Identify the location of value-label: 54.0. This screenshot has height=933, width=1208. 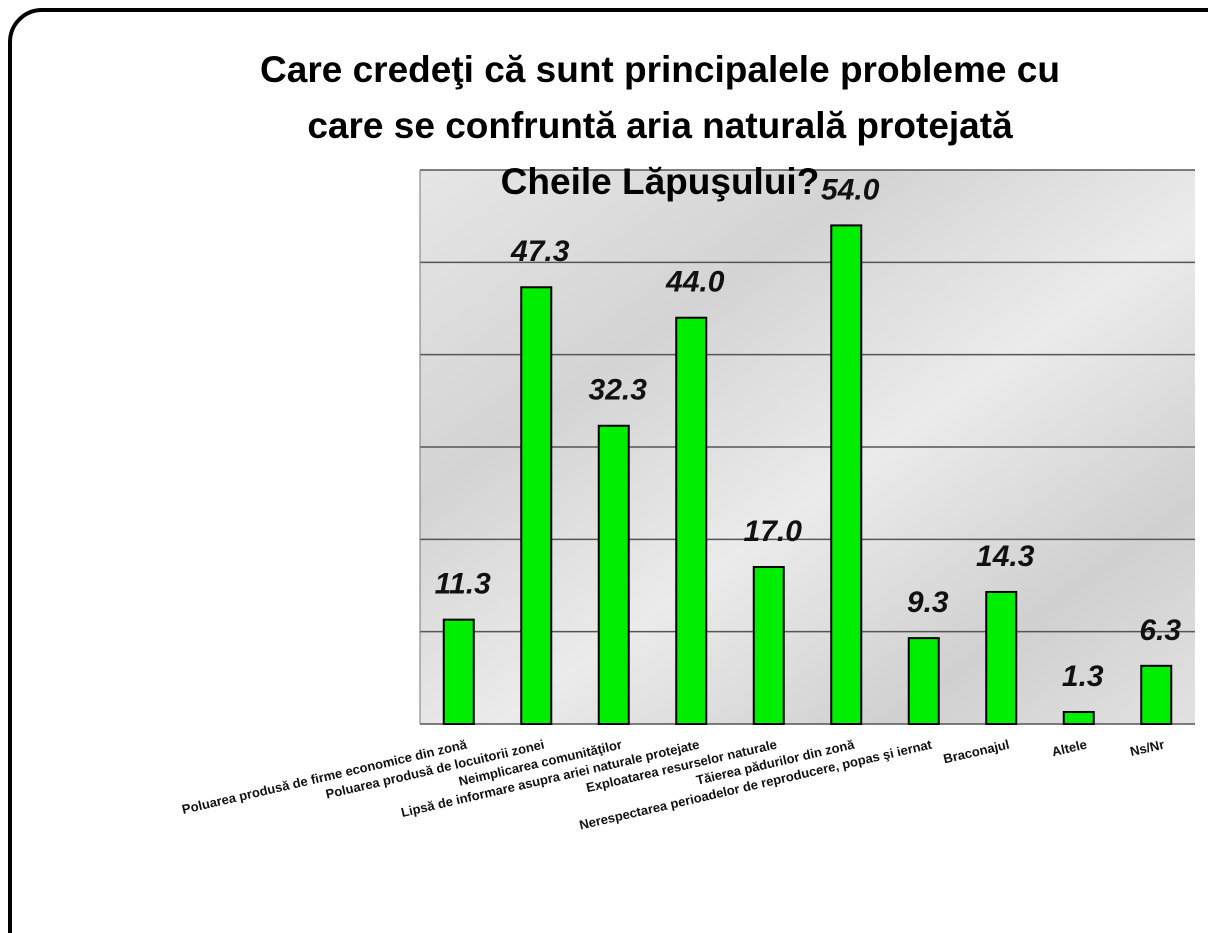
(850, 189).